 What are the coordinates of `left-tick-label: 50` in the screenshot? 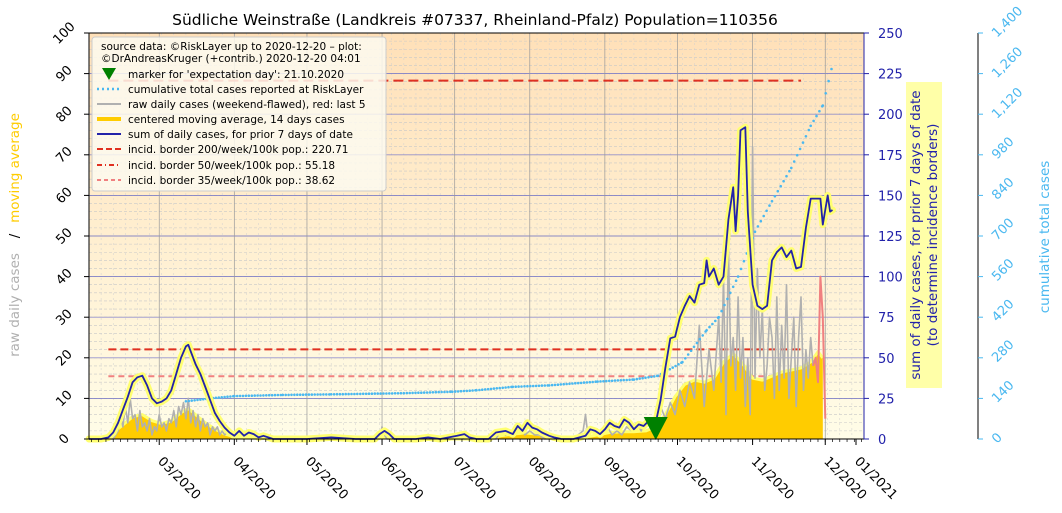 It's located at (64, 236).